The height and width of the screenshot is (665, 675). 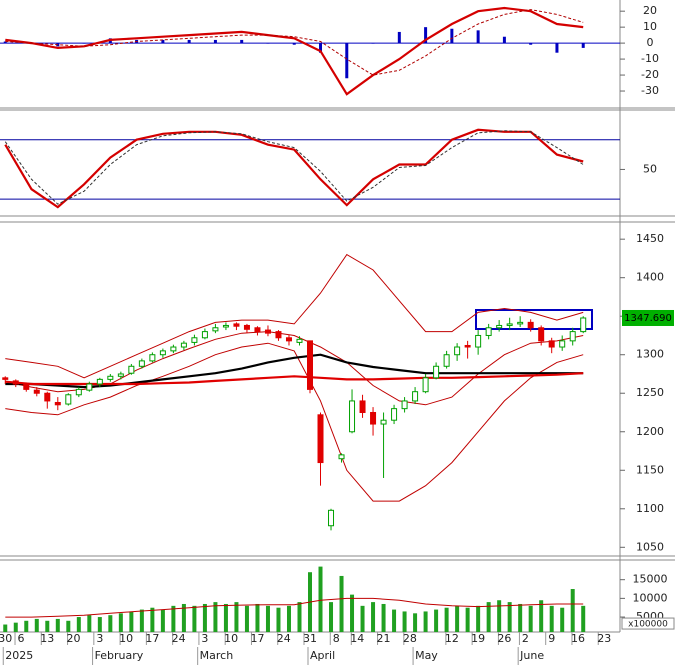 What do you see at coordinates (650, 74) in the screenshot?
I see `y-tick-label: -20` at bounding box center [650, 74].